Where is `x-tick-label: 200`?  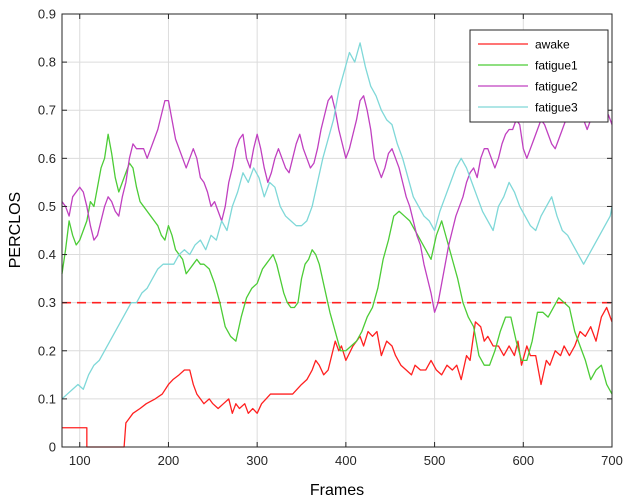
x-tick-label: 200 is located at coordinates (169, 460).